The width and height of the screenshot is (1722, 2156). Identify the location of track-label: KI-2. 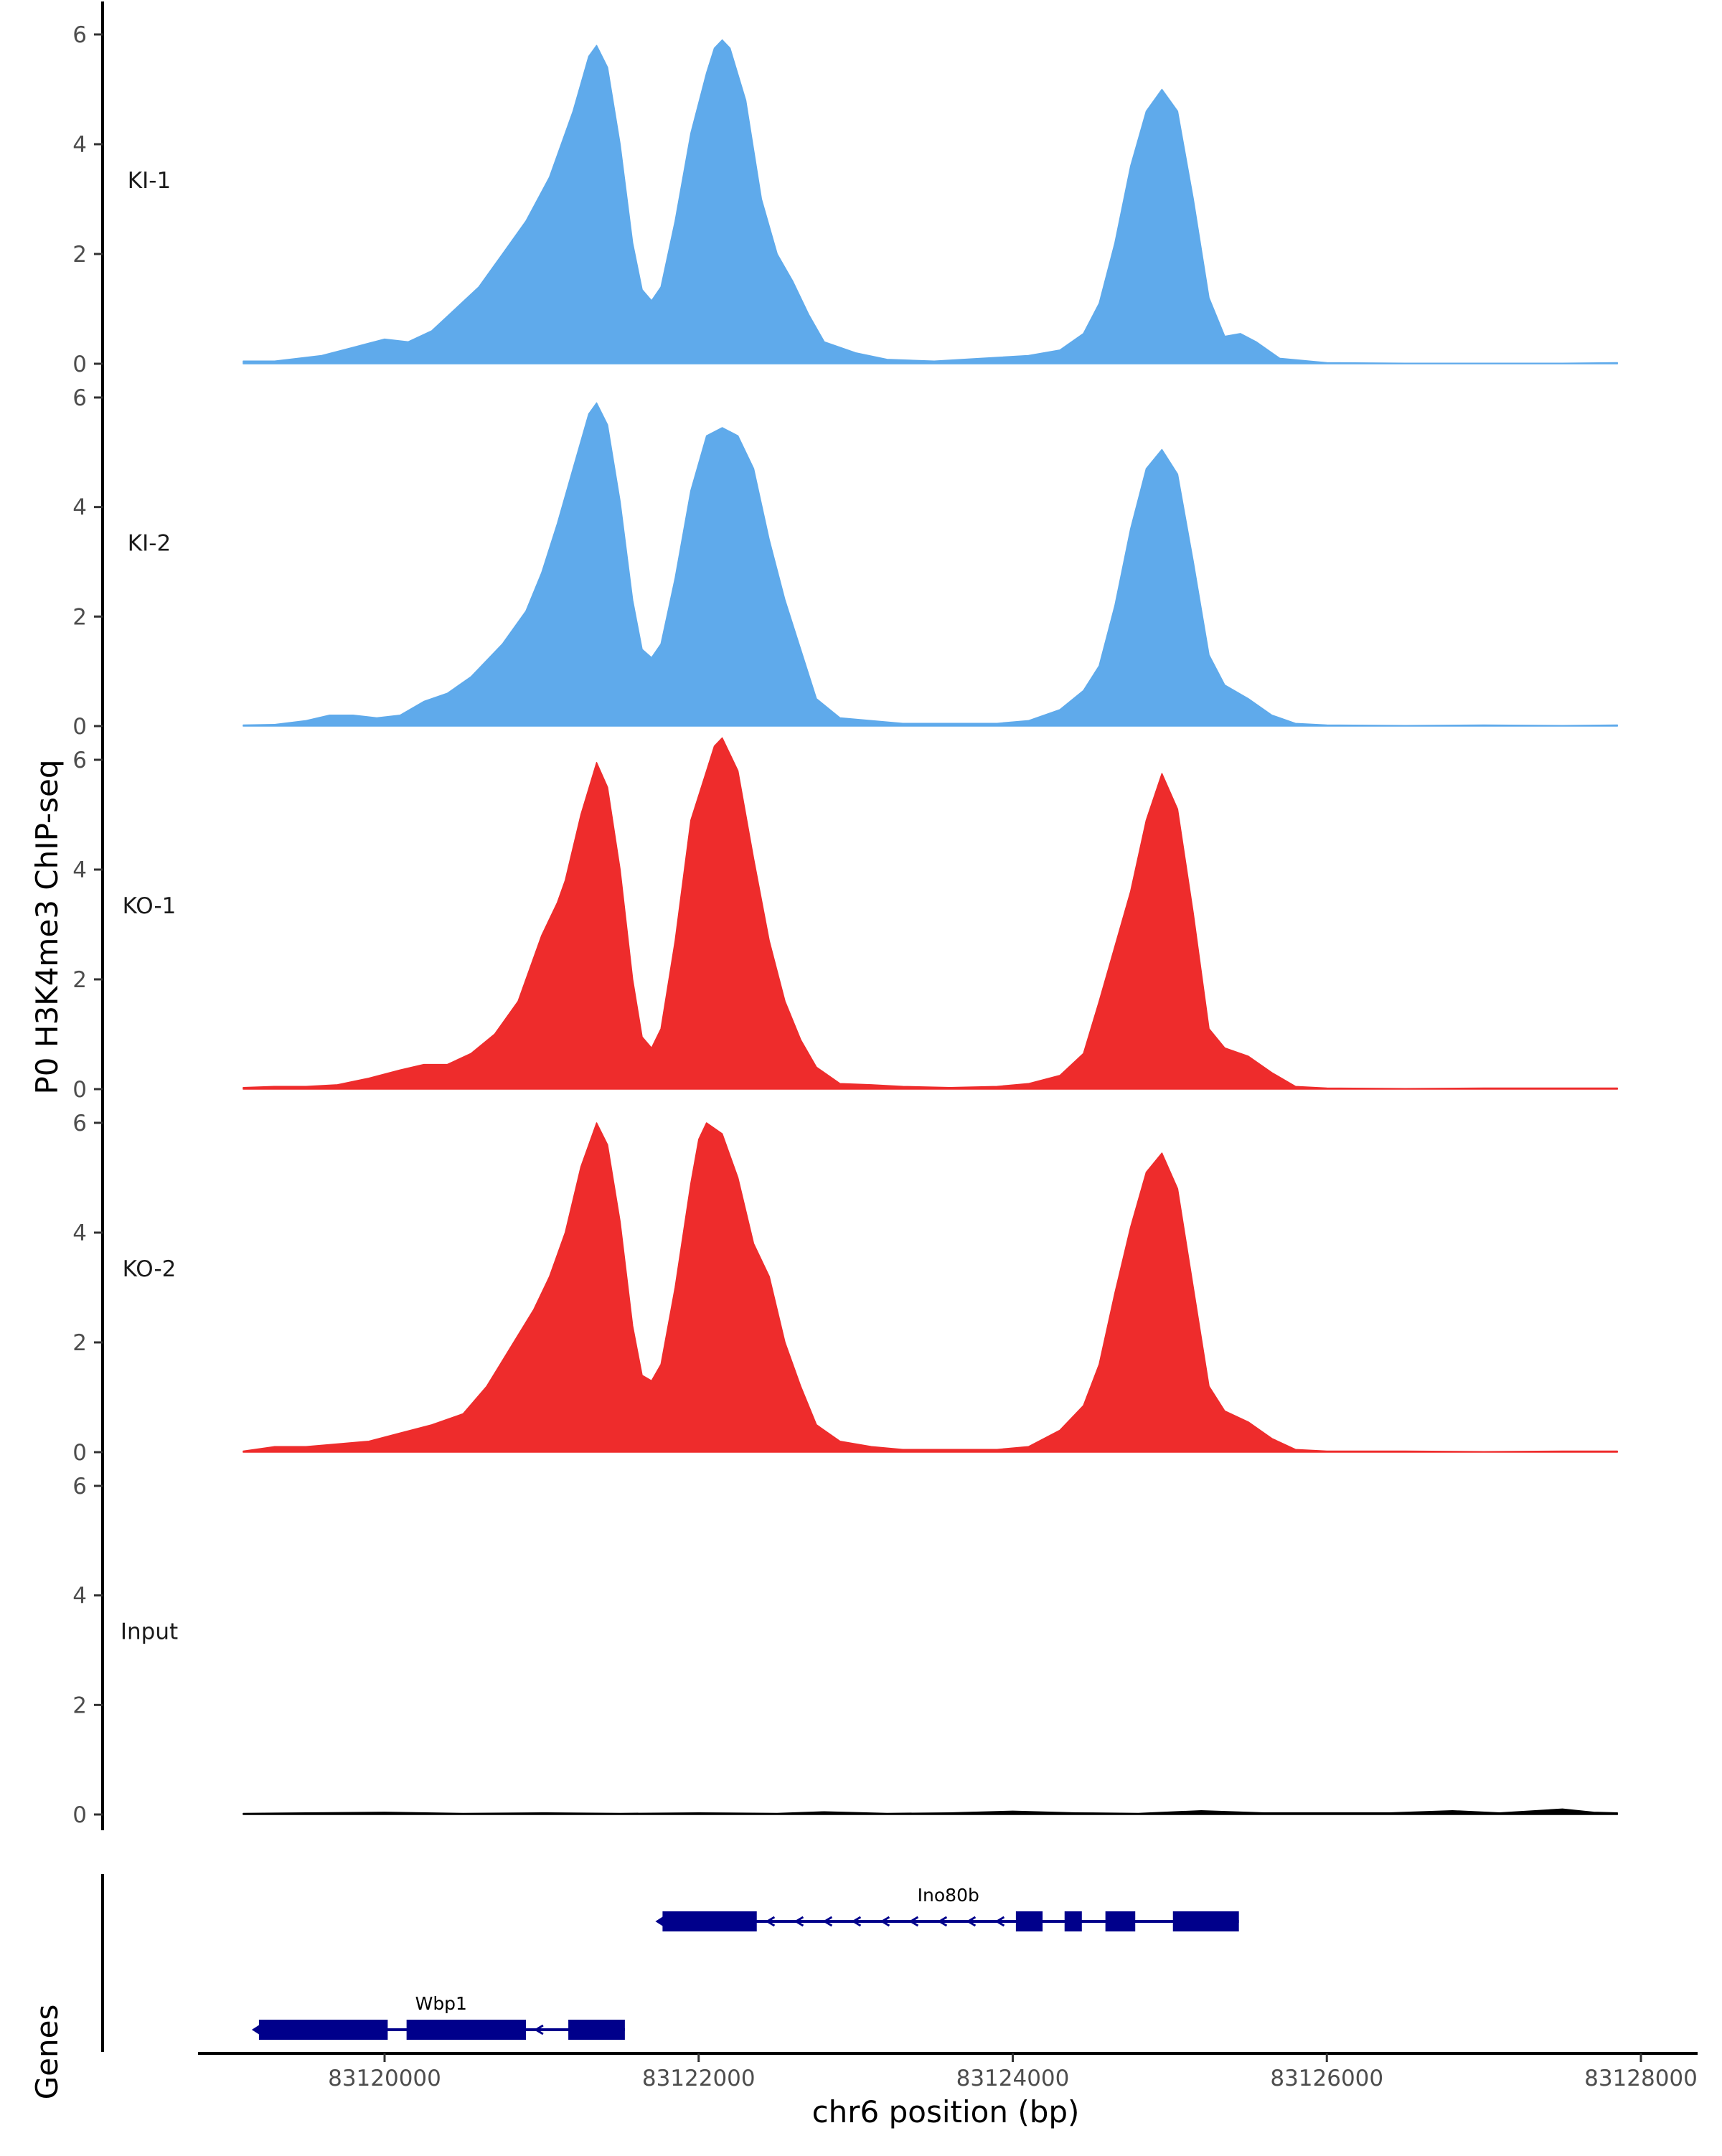
(150, 544).